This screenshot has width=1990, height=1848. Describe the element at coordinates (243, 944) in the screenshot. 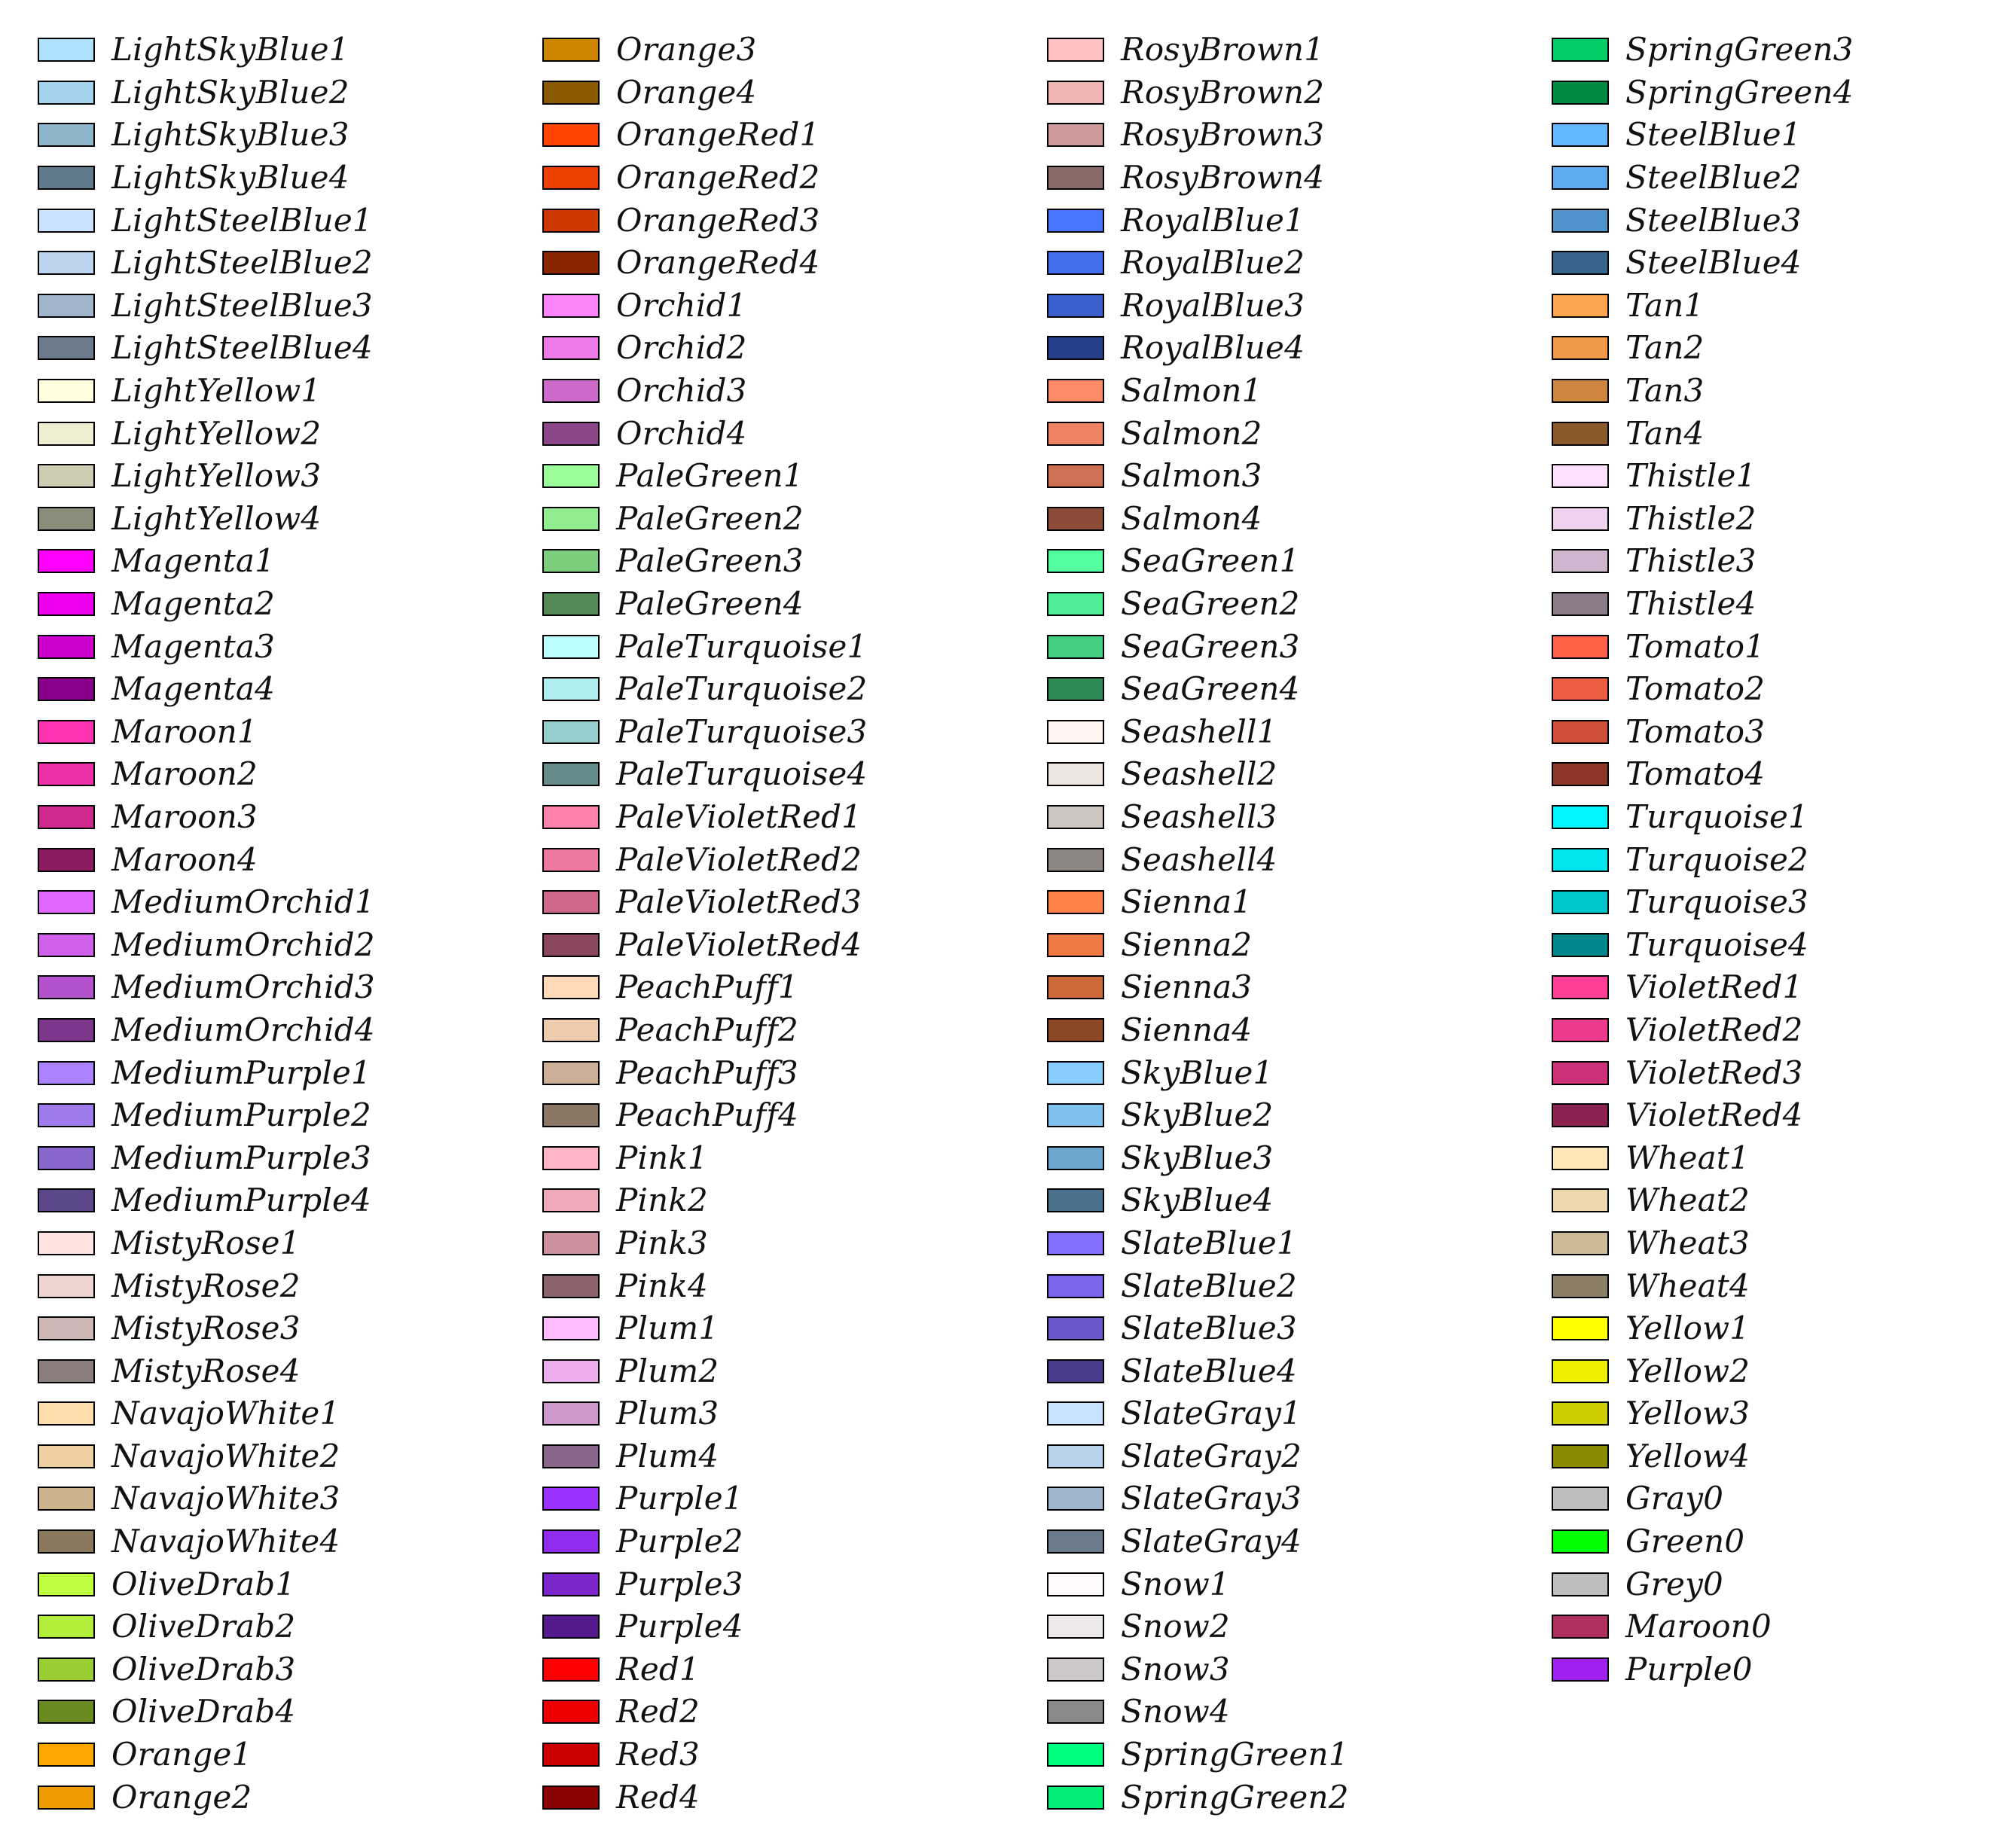

I see `color-name-label: MediumOrchid2` at that location.